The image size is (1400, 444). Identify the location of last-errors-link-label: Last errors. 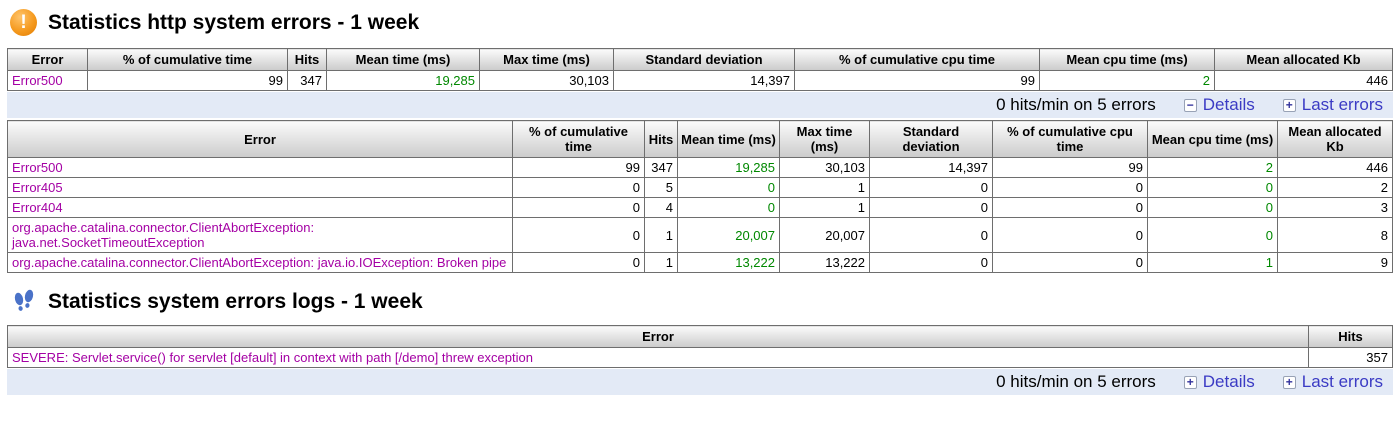
(1342, 381).